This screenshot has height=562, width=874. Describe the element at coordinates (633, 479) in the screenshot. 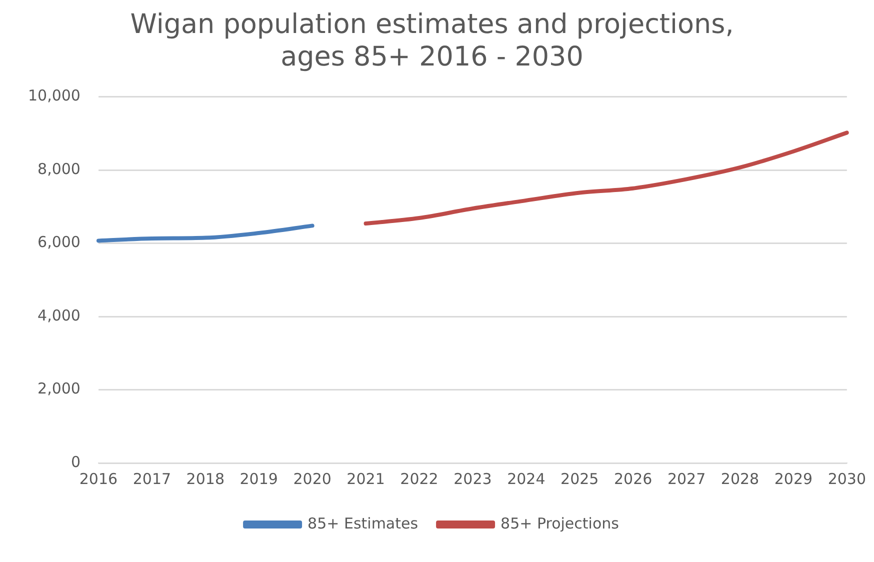

I see `x-tick-label: 2026` at that location.